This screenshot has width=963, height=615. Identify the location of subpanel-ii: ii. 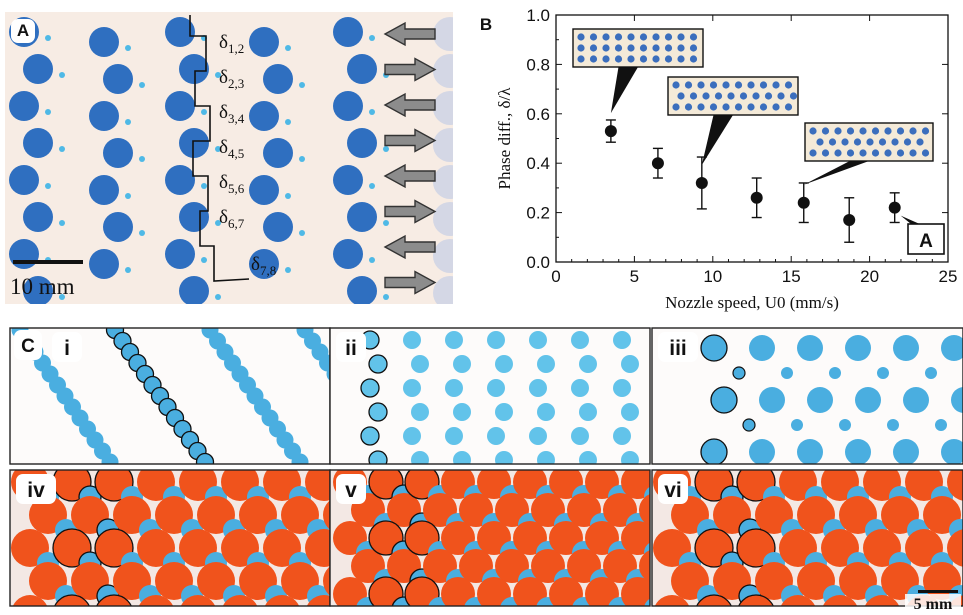
(490, 396).